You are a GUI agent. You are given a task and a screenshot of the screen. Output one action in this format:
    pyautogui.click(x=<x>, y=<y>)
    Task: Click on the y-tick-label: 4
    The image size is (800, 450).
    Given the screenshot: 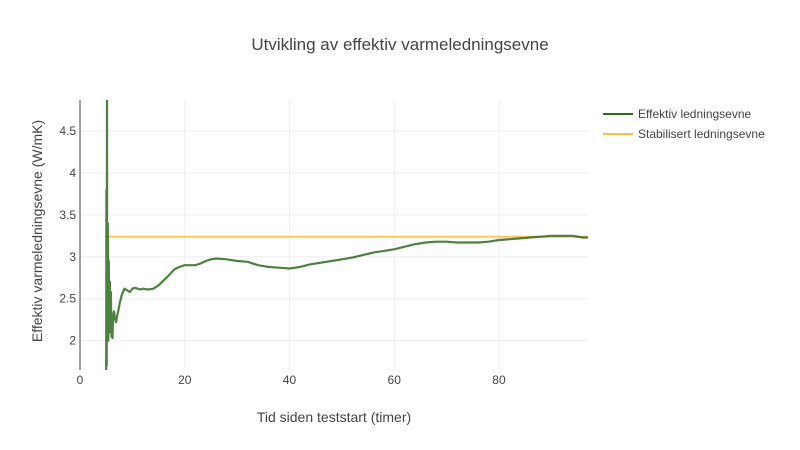 What is the action you would take?
    pyautogui.click(x=72, y=173)
    